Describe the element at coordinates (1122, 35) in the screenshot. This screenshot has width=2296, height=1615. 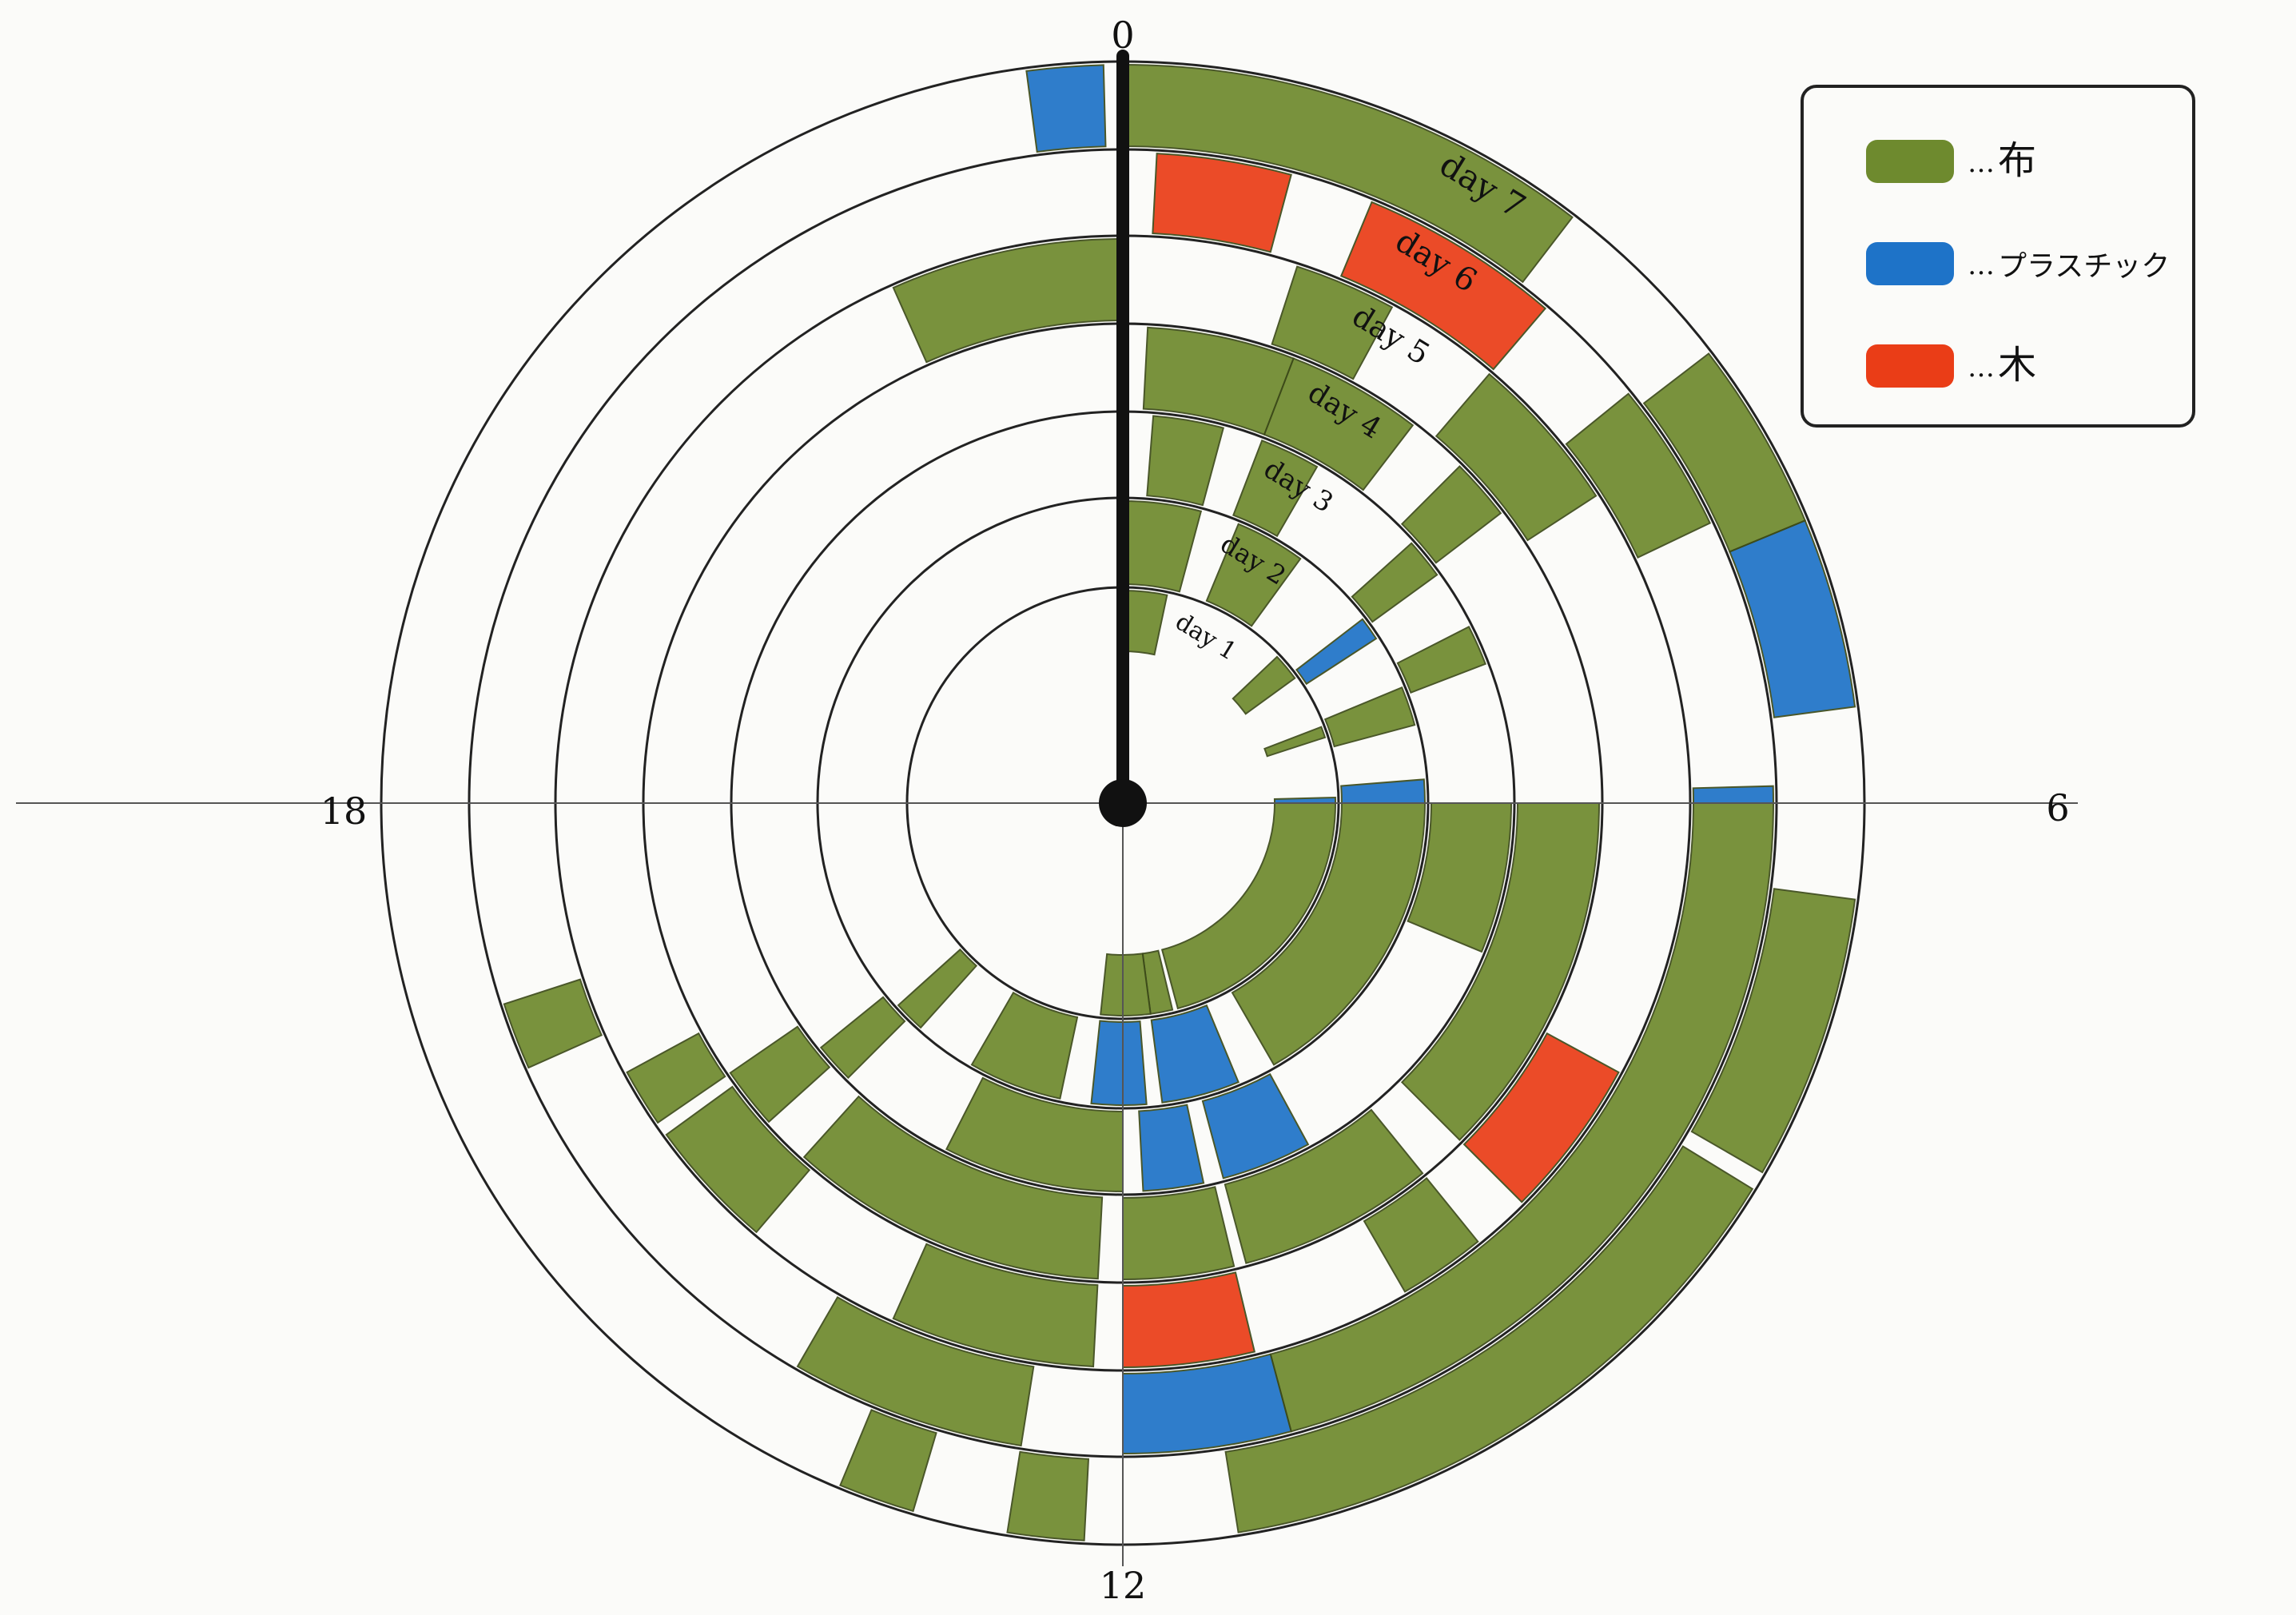
I see `hour-label-0: 0` at that location.